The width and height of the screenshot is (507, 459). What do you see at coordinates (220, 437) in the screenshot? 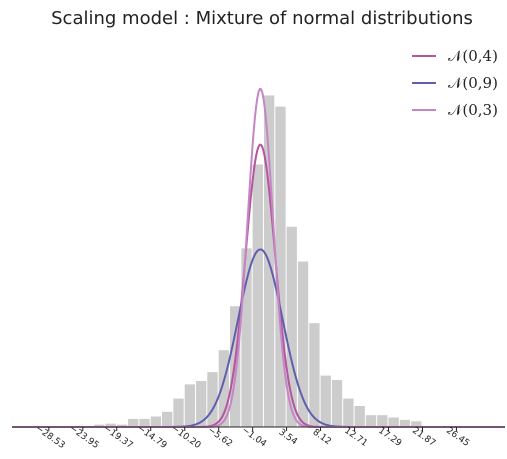
I see `x-tick-label: −5.62` at bounding box center [220, 437].